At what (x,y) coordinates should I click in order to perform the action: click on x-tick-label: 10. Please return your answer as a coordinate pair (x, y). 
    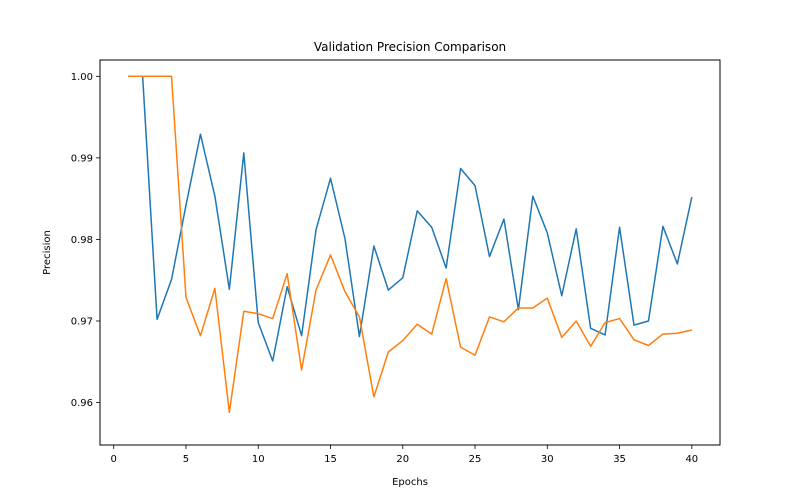
    Looking at the image, I should click on (258, 459).